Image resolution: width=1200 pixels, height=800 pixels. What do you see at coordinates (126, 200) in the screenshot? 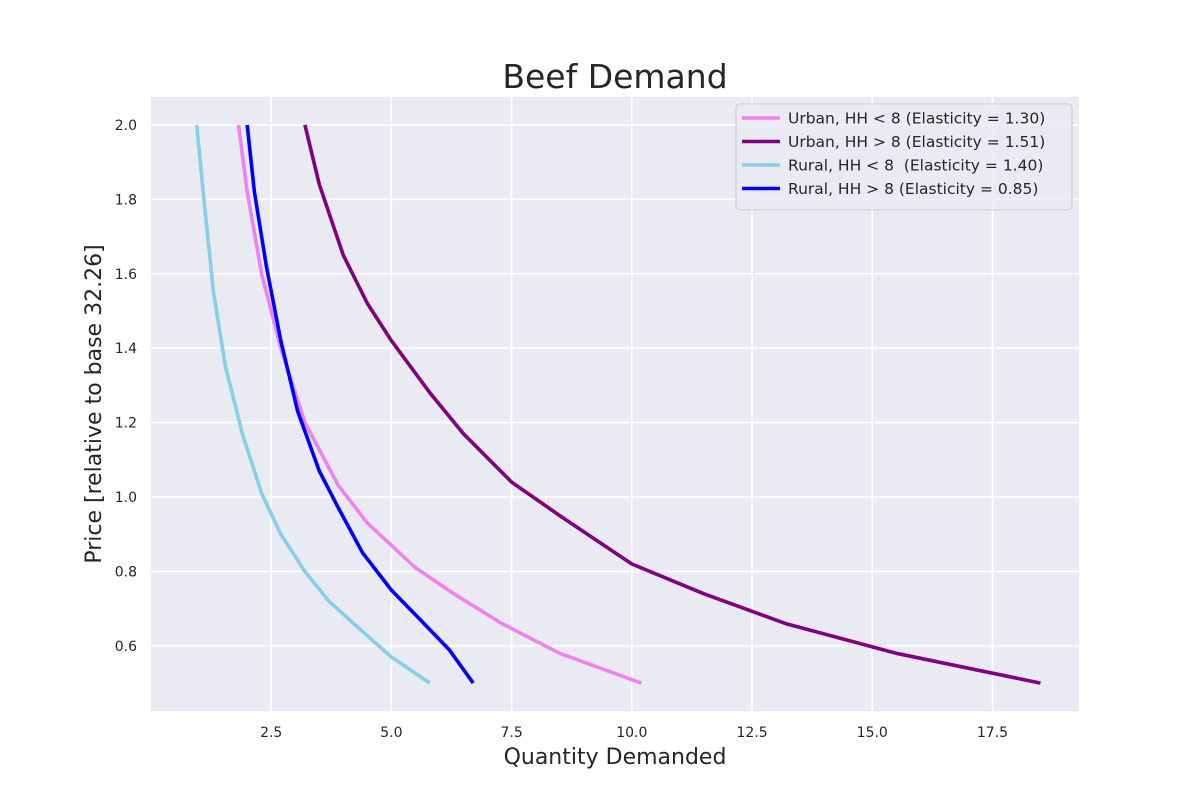
I see `y-tick-label: 1.8` at bounding box center [126, 200].